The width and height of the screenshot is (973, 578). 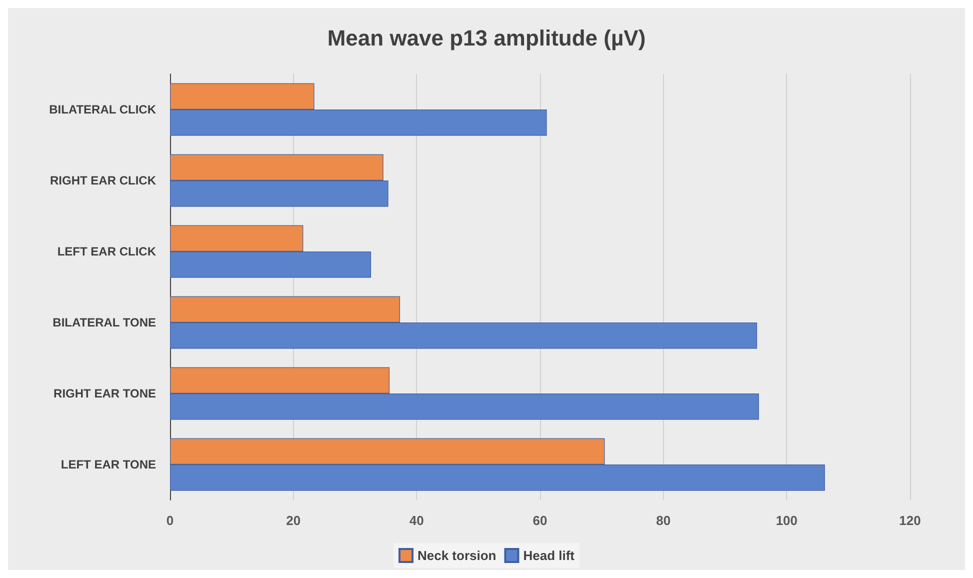 I want to click on x-tick-label: 80, so click(x=663, y=520).